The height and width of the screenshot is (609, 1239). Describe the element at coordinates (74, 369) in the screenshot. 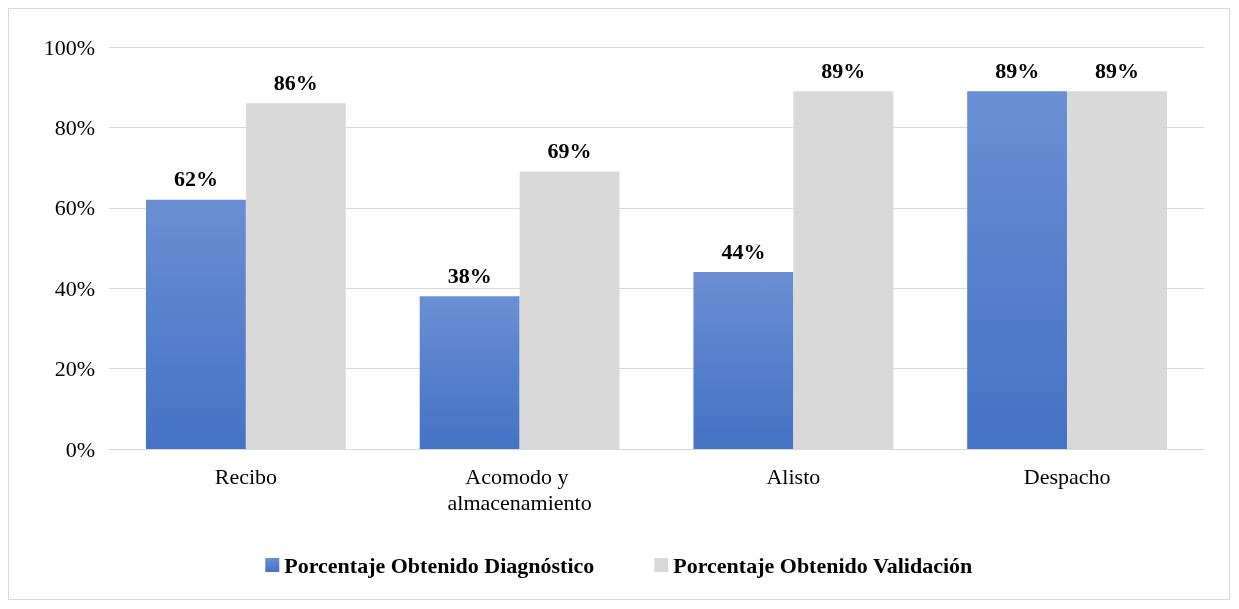

I see `y-tick-label: 20%` at that location.